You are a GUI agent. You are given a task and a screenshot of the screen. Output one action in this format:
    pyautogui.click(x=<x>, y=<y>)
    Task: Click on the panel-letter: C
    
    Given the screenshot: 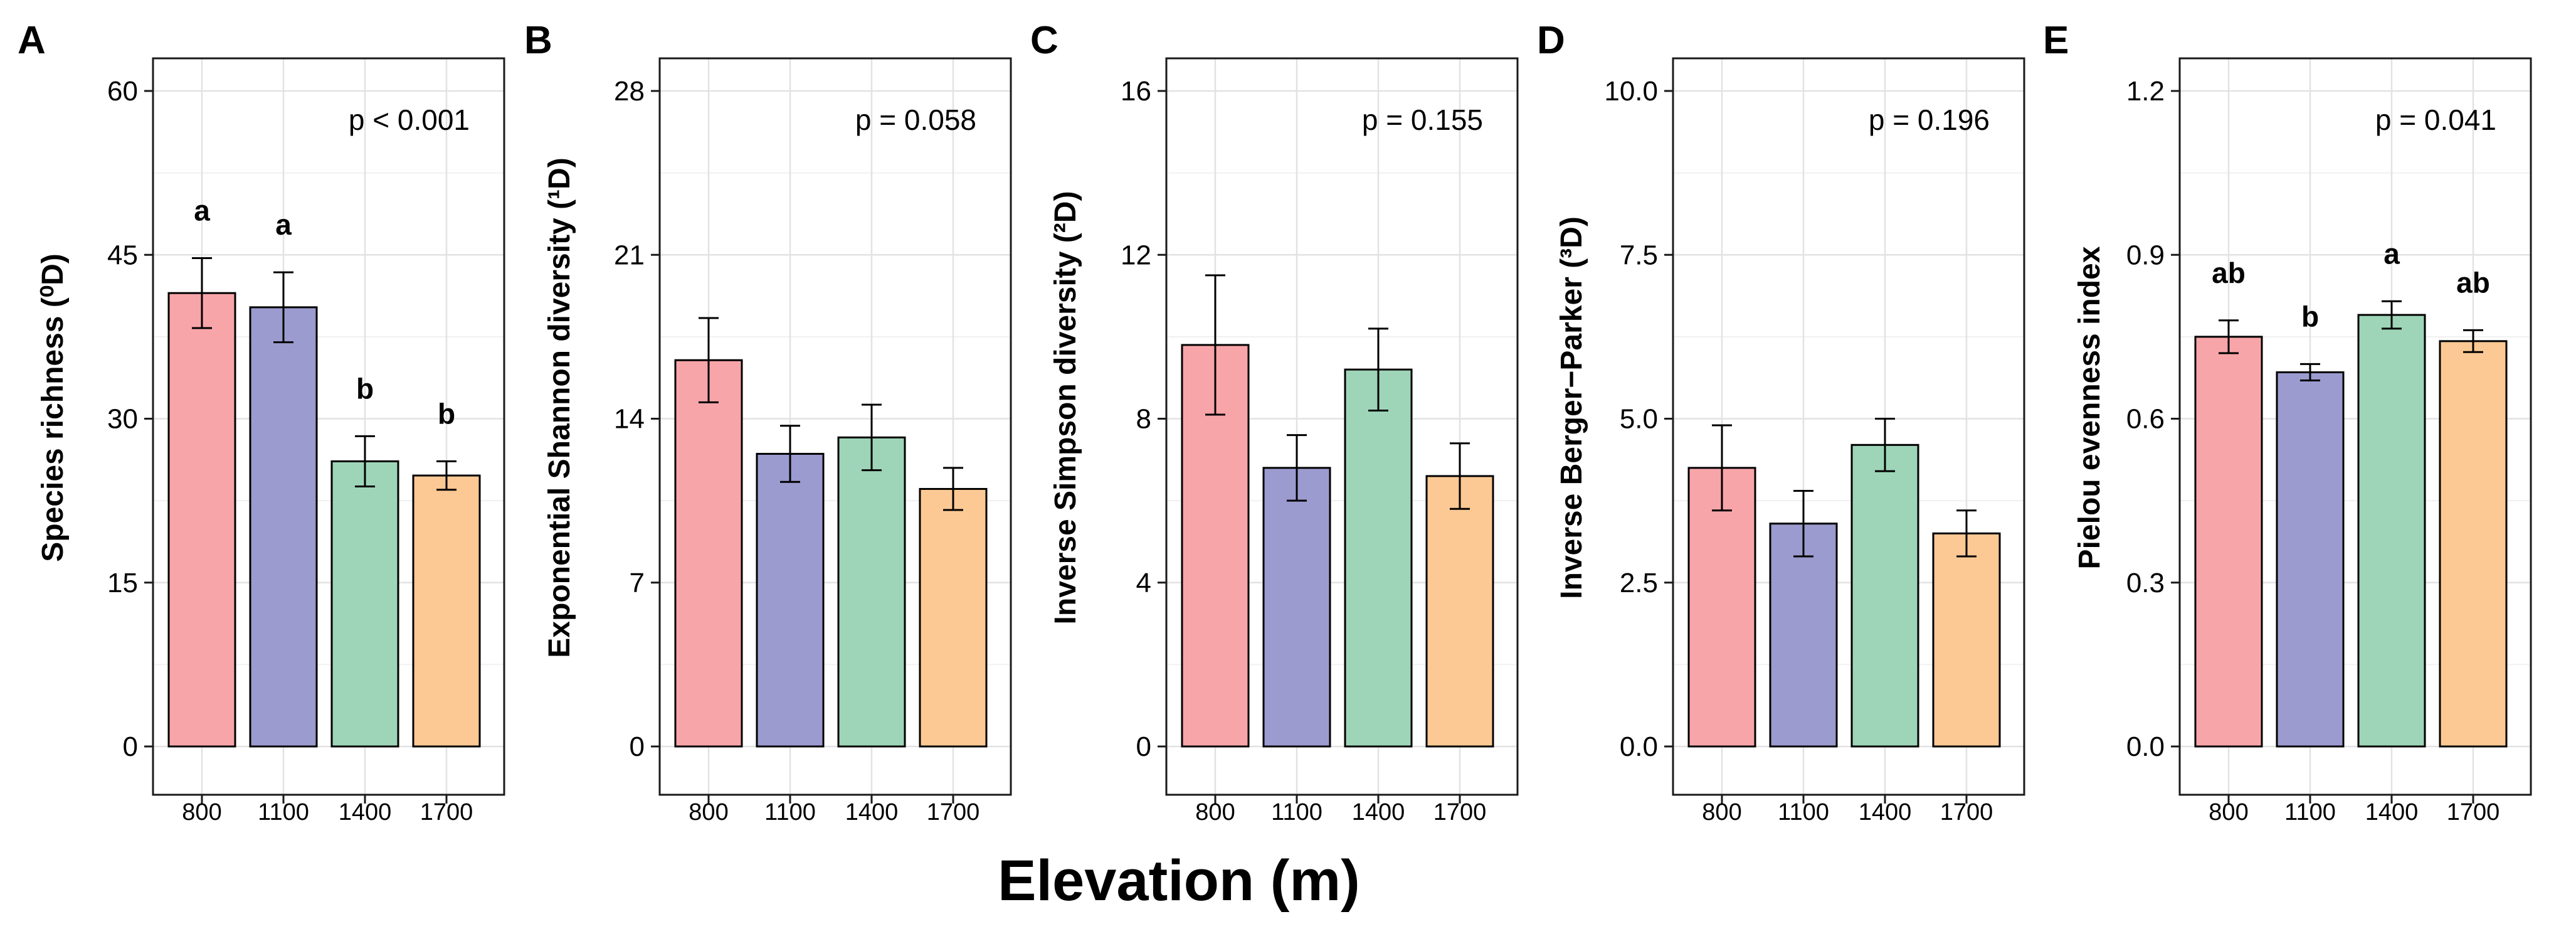 What is the action you would take?
    pyautogui.click(x=1044, y=40)
    